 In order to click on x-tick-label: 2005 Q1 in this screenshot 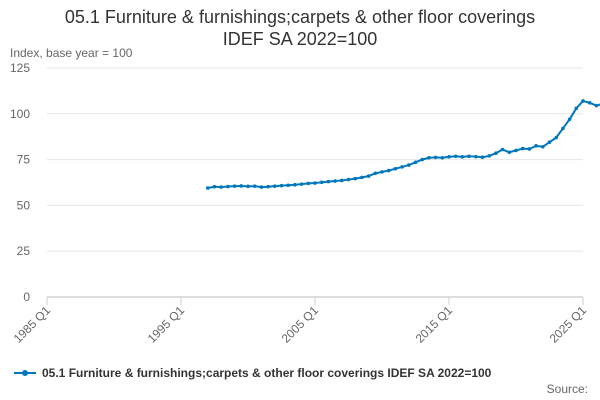, I will do `click(300, 324)`.